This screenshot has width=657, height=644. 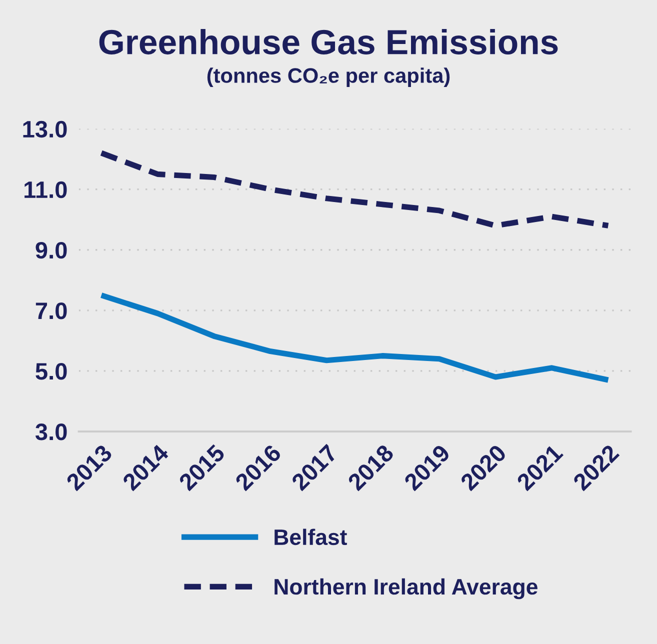 What do you see at coordinates (310, 537) in the screenshot?
I see `legend-label: Belfast` at bounding box center [310, 537].